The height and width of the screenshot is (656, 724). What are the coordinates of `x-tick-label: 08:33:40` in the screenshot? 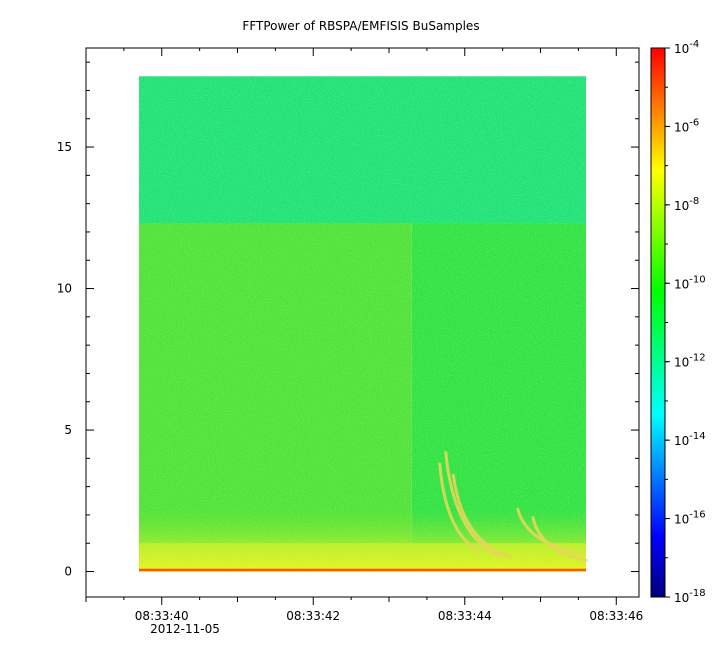 It's located at (162, 616).